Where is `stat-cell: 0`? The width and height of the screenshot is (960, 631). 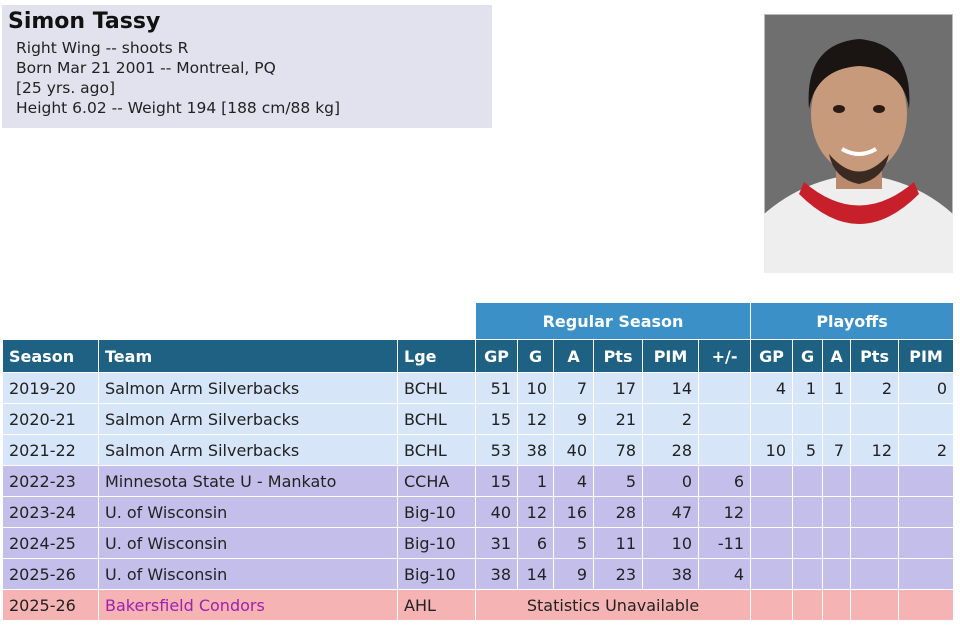 stat-cell: 0 is located at coordinates (671, 481).